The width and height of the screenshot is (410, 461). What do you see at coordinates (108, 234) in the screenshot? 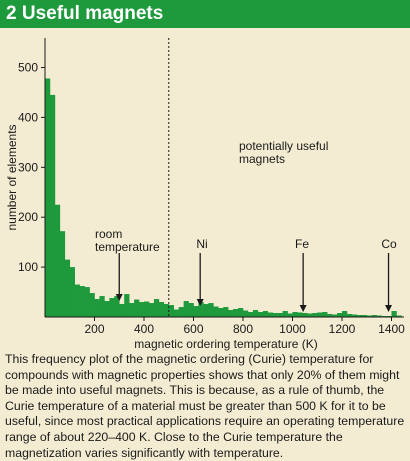
I see `annotation-label: room` at bounding box center [108, 234].